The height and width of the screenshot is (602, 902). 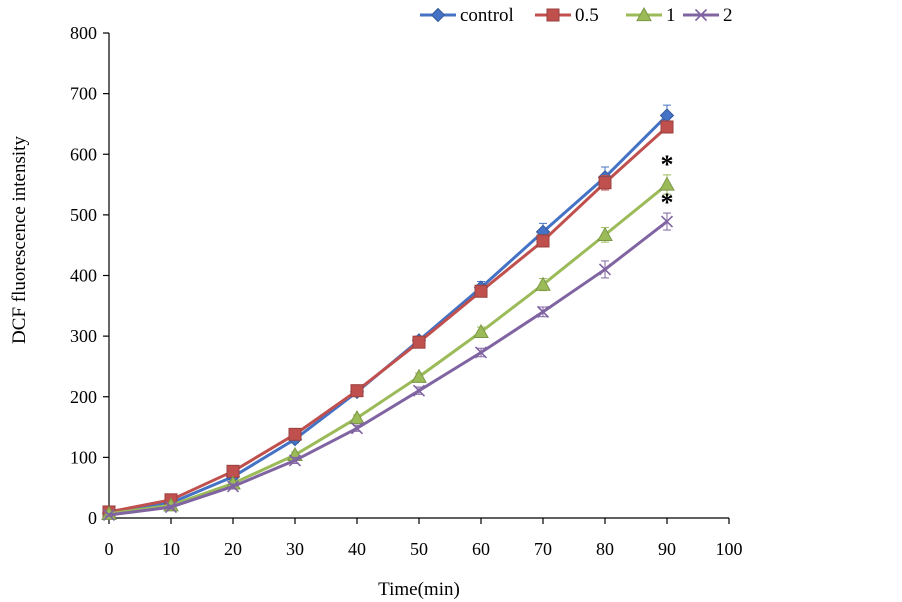 I want to click on y-tick-label: 600, so click(x=83, y=154).